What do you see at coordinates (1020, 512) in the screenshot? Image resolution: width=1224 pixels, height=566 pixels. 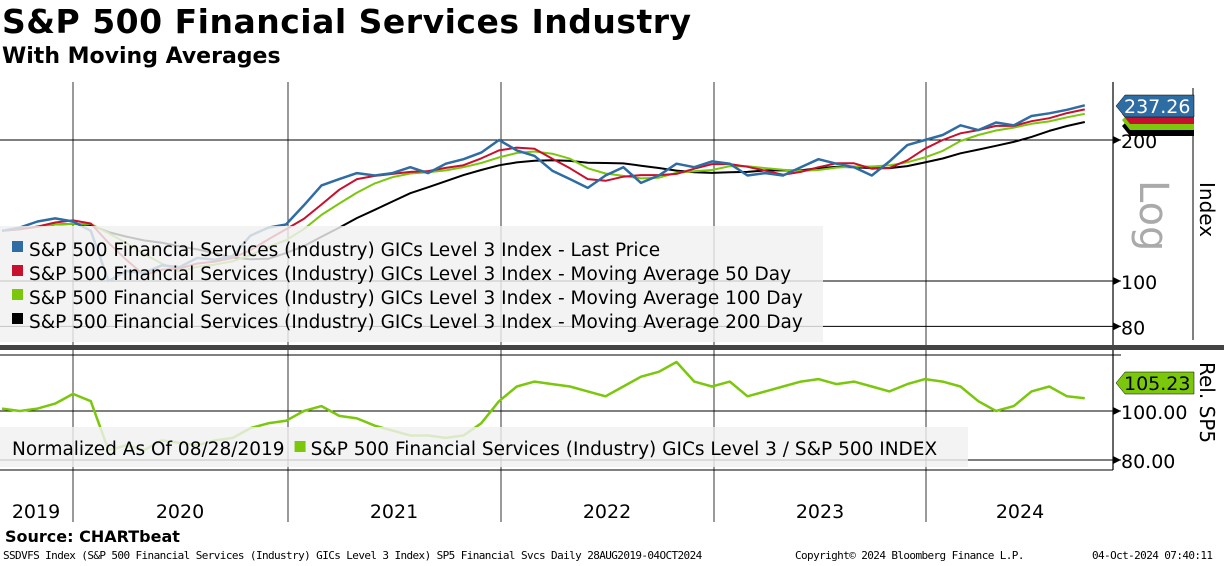 I see `x-tick-label: 2024` at bounding box center [1020, 512].